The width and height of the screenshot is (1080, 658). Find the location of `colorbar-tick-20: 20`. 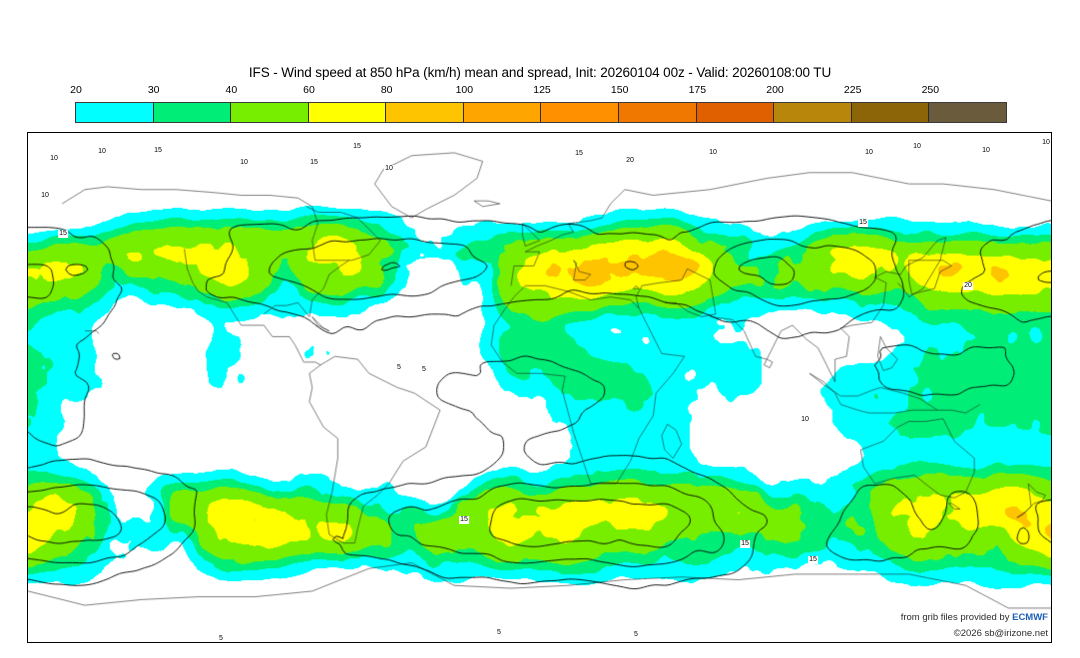

colorbar-tick-20: 20 is located at coordinates (76, 90).